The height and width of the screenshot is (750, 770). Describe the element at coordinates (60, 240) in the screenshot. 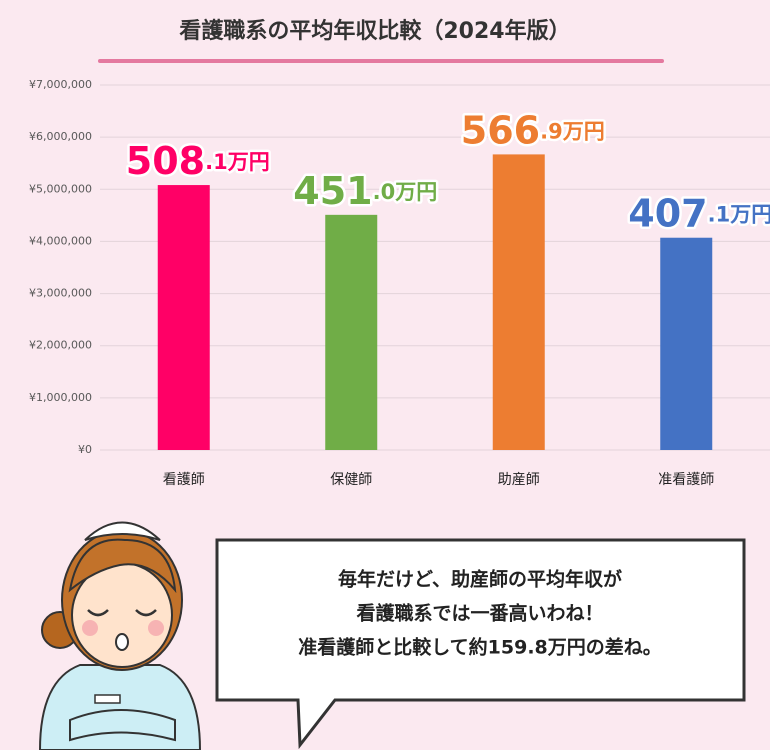

I see `y-tick-label: ¥4,000,000` at that location.